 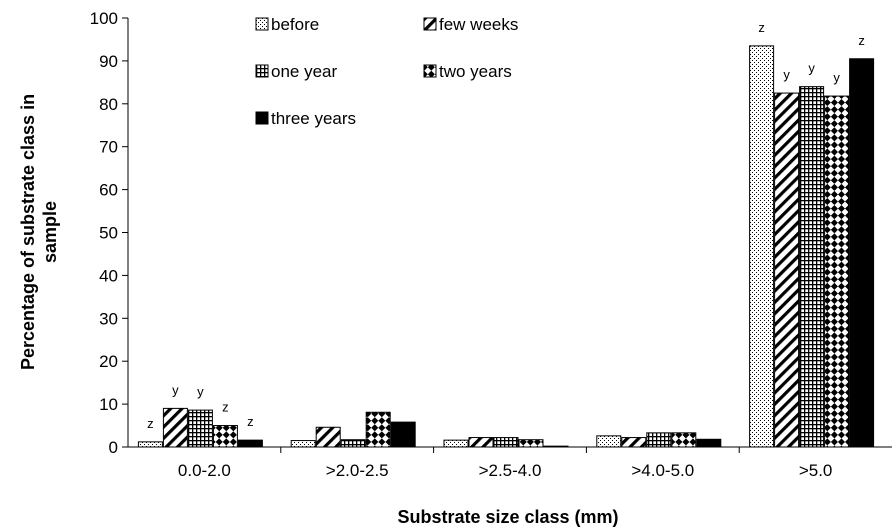 What do you see at coordinates (295, 24) in the screenshot?
I see `legend-label-before: before` at bounding box center [295, 24].